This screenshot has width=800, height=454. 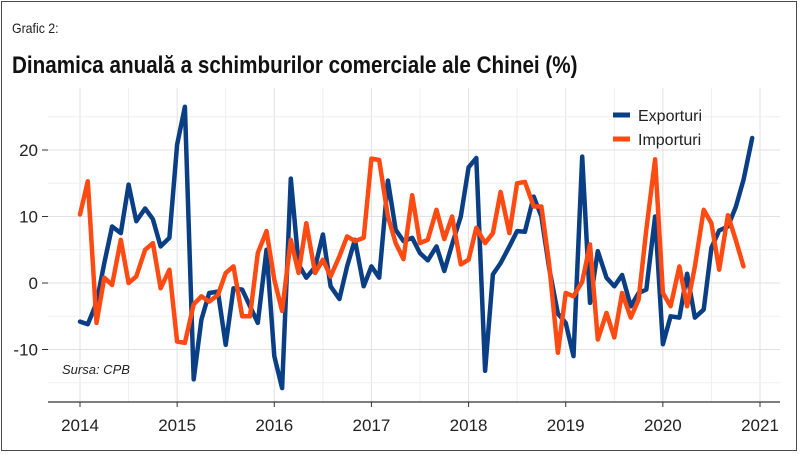 I want to click on legend-label: Exporturi, so click(x=670, y=116).